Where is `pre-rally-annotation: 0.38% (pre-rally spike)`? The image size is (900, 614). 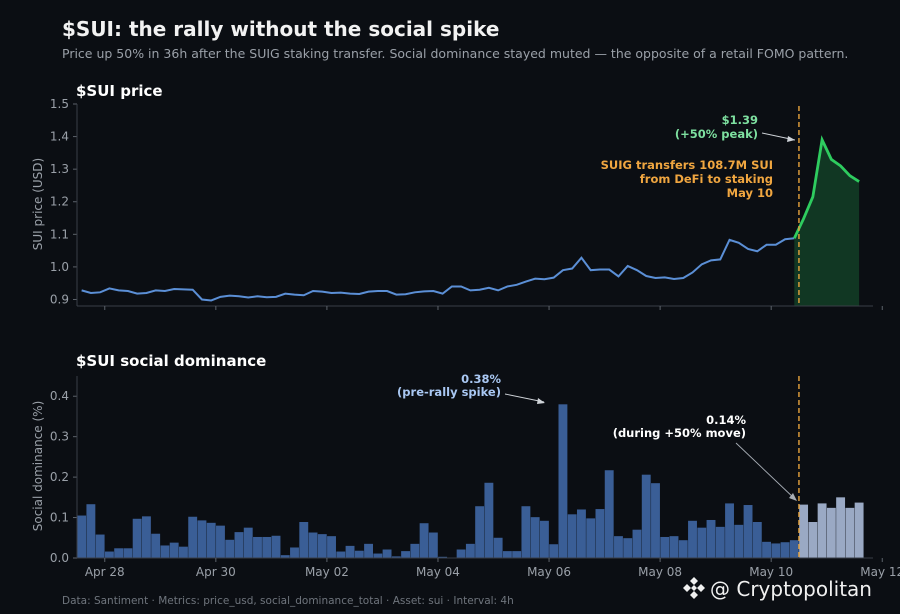
pre-rally-annotation: 0.38% (pre-rally spike) is located at coordinates (471, 388).